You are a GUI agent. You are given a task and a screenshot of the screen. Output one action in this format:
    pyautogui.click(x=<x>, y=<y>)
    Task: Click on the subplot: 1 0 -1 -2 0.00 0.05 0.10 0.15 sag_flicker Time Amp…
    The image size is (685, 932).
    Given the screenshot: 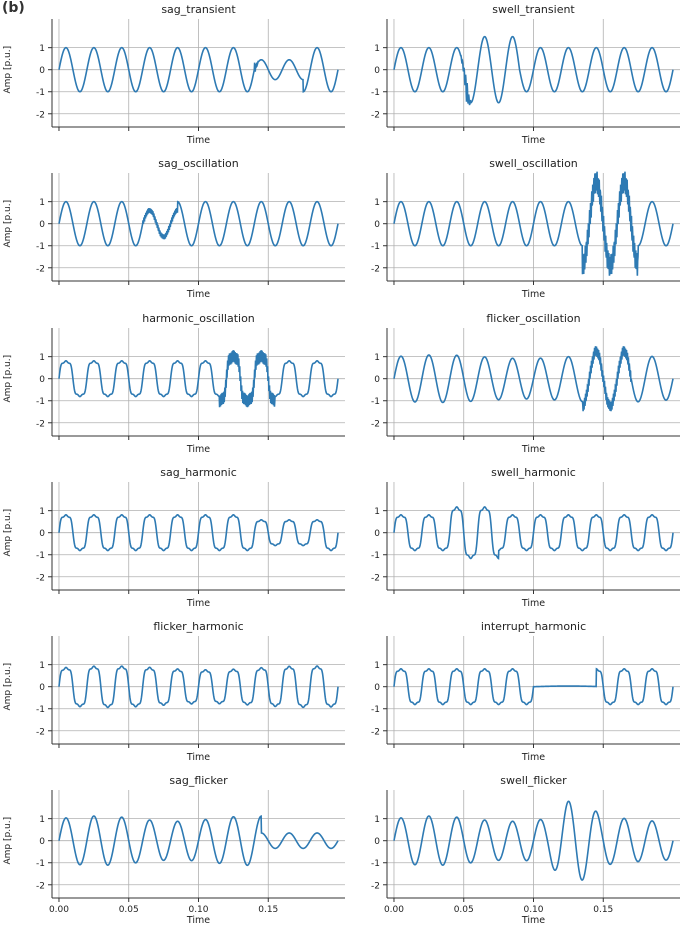 What is the action you would take?
    pyautogui.click(x=174, y=850)
    